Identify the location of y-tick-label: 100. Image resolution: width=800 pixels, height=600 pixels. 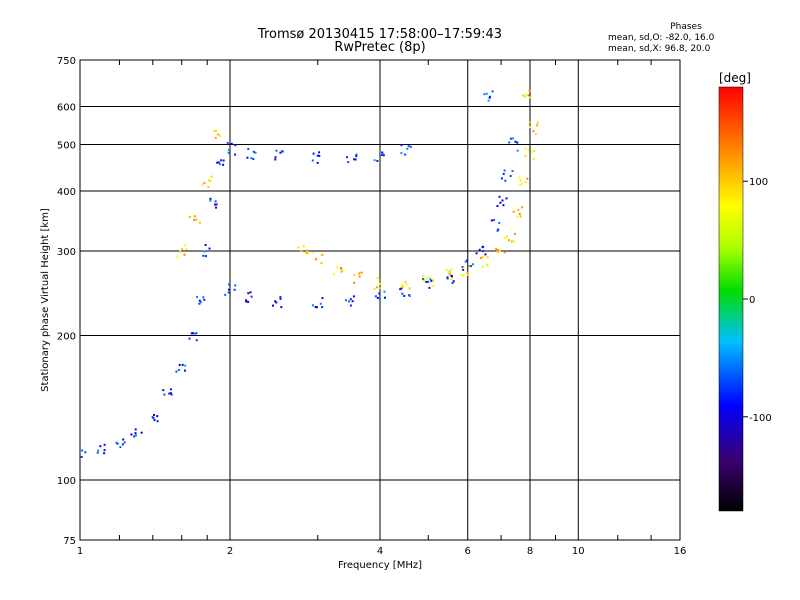
(66, 481).